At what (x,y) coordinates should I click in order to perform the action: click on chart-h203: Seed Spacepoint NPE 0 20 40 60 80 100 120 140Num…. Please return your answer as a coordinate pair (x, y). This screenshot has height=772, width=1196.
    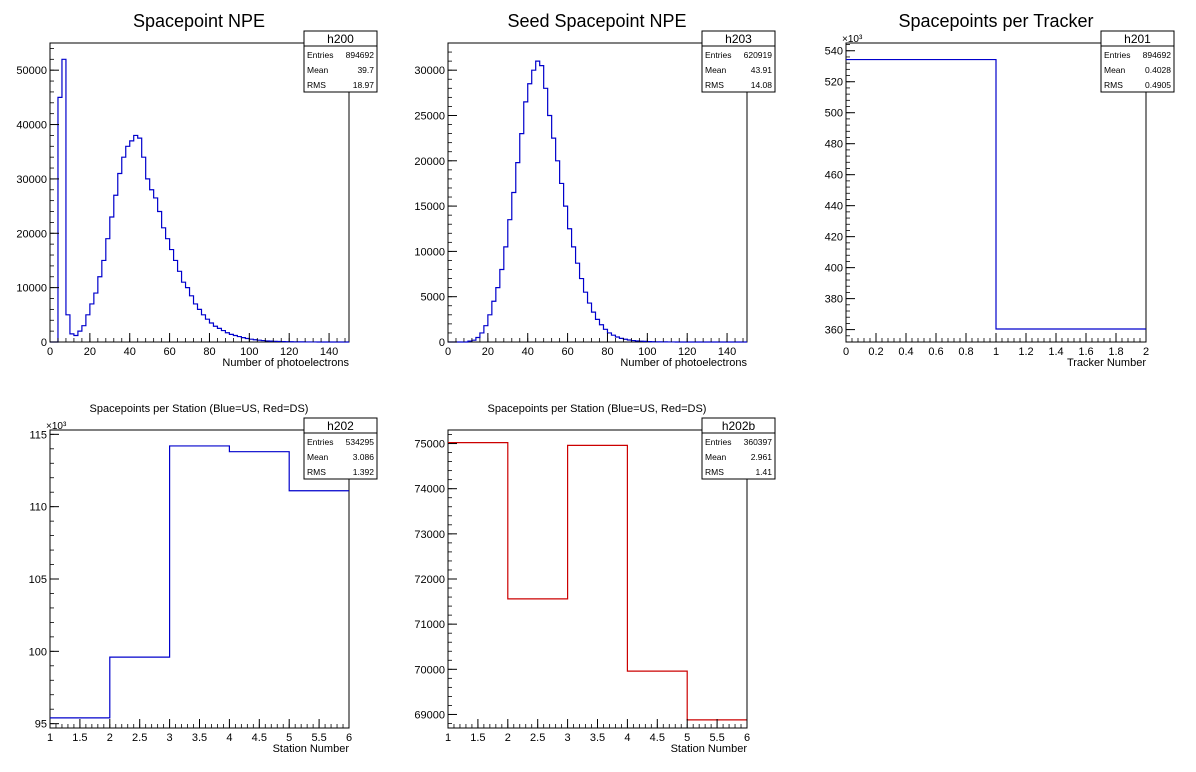
    Looking at the image, I should click on (595, 190).